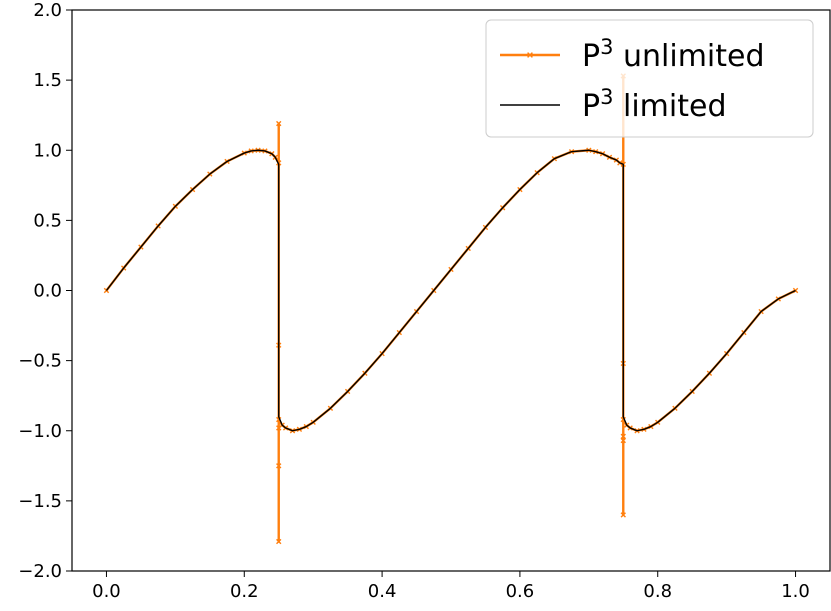 This screenshot has height=611, width=831. What do you see at coordinates (47, 10) in the screenshot?
I see `y-tick-label: 2.0` at bounding box center [47, 10].